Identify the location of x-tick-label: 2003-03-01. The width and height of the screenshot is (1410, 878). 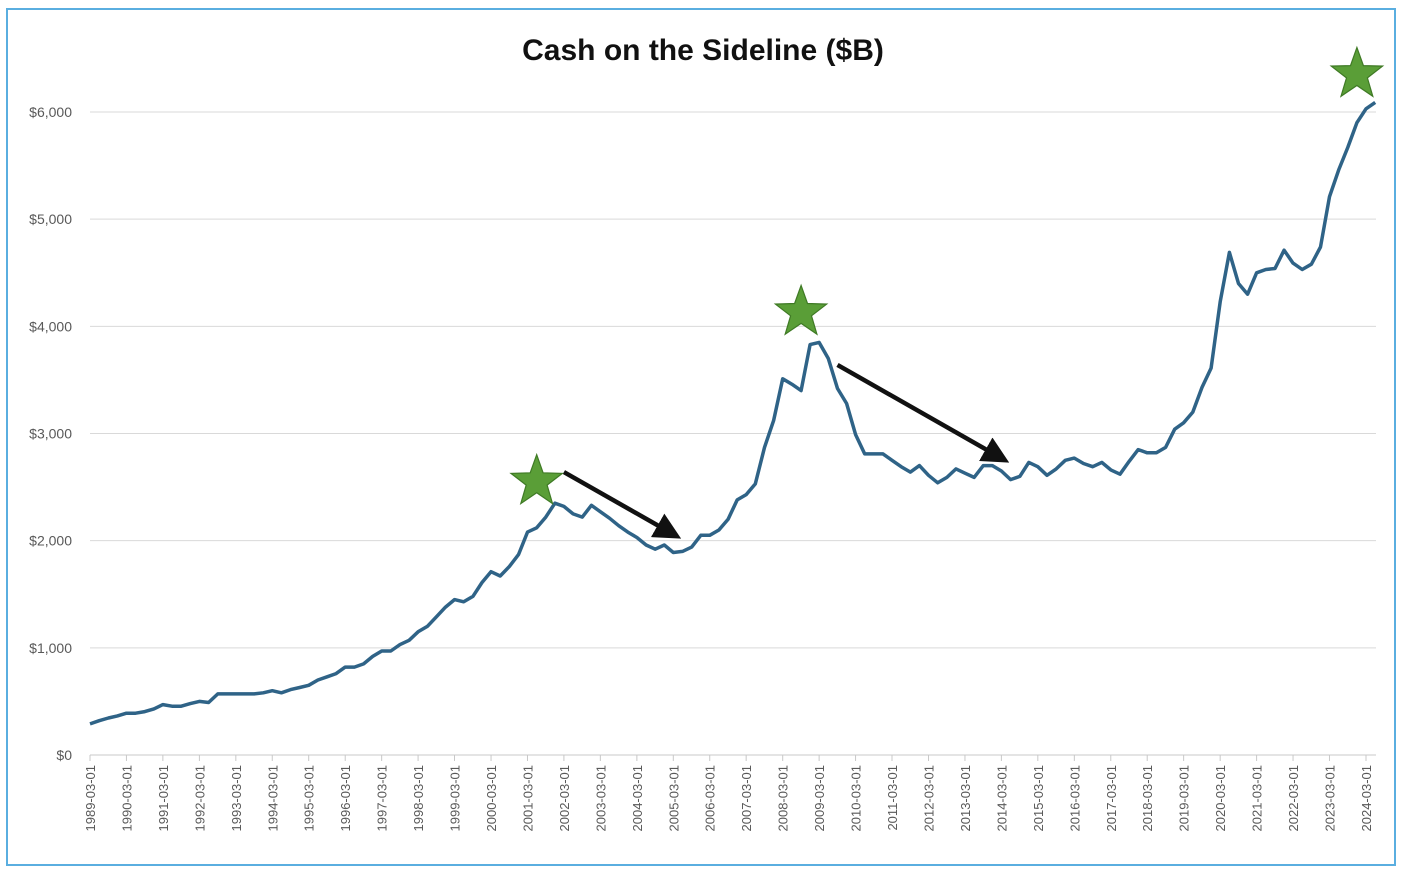
(600, 798).